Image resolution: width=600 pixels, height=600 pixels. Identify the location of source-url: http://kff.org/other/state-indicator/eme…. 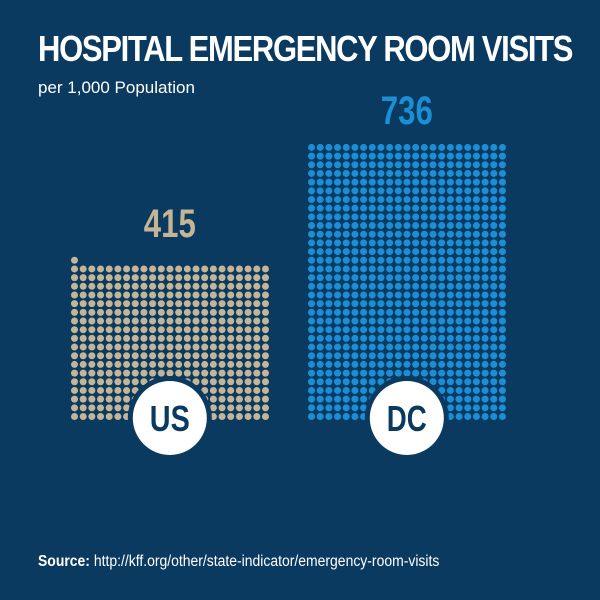
(264, 561).